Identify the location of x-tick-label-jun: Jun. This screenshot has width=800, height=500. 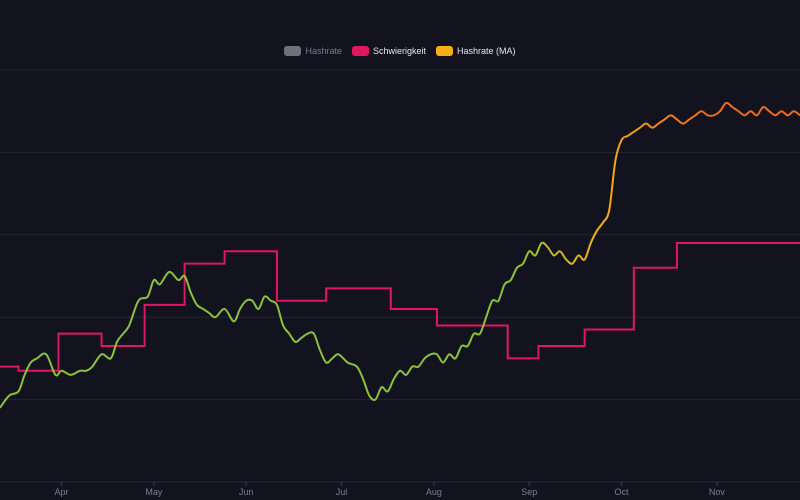
(246, 492).